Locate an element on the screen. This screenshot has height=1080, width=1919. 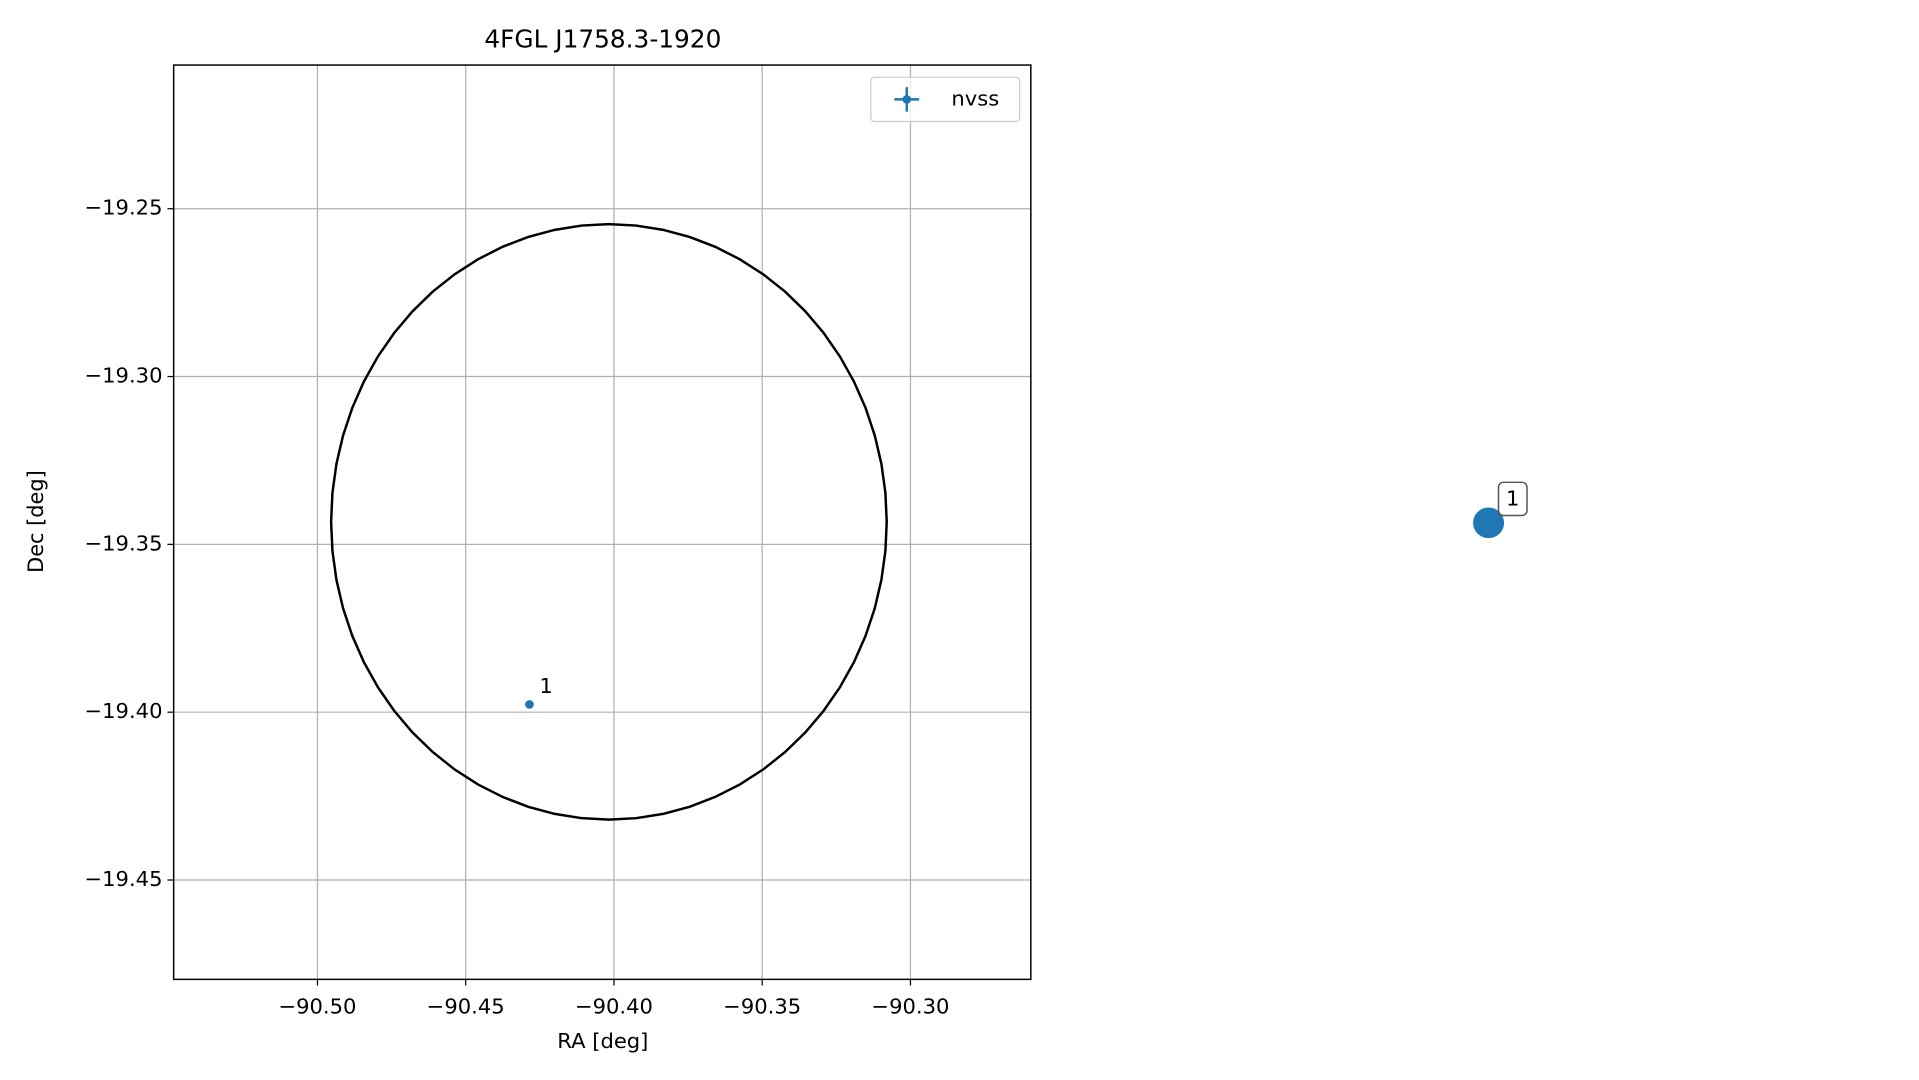
y-tick-label: −19.30 is located at coordinates (123, 376).